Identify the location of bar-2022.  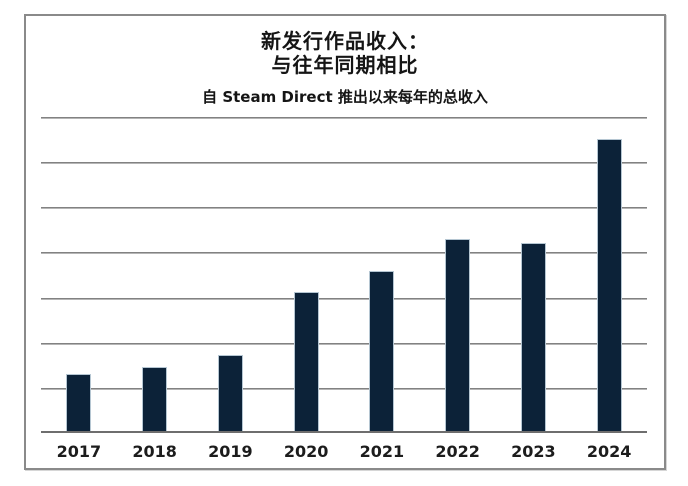
(458, 334).